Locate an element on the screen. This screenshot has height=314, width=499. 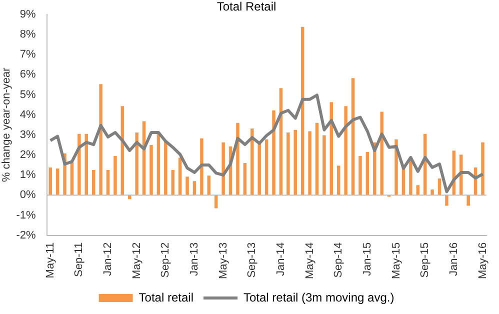
y-tick-label: 6% is located at coordinates (28, 74).